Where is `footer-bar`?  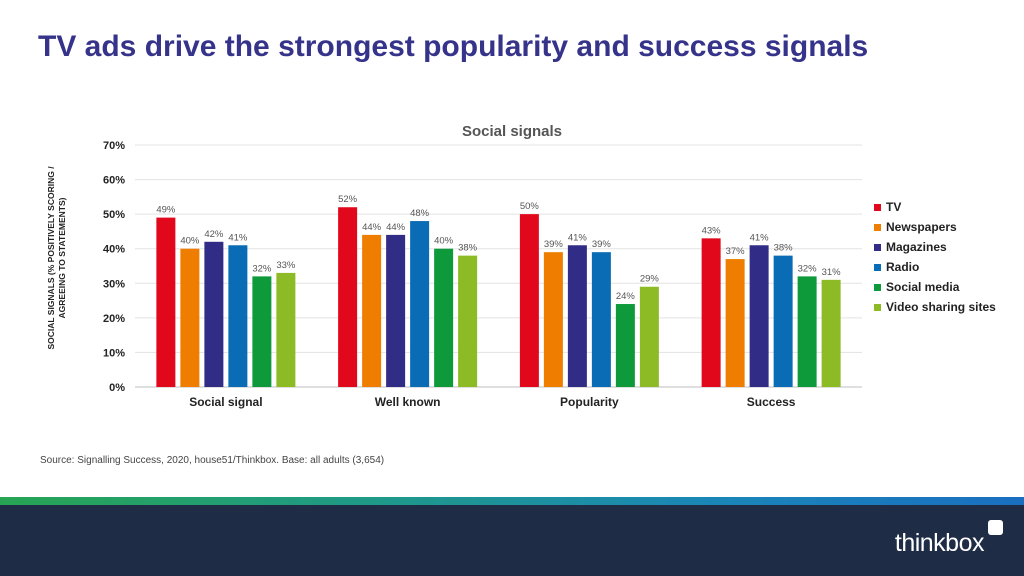 footer-bar is located at coordinates (512, 540).